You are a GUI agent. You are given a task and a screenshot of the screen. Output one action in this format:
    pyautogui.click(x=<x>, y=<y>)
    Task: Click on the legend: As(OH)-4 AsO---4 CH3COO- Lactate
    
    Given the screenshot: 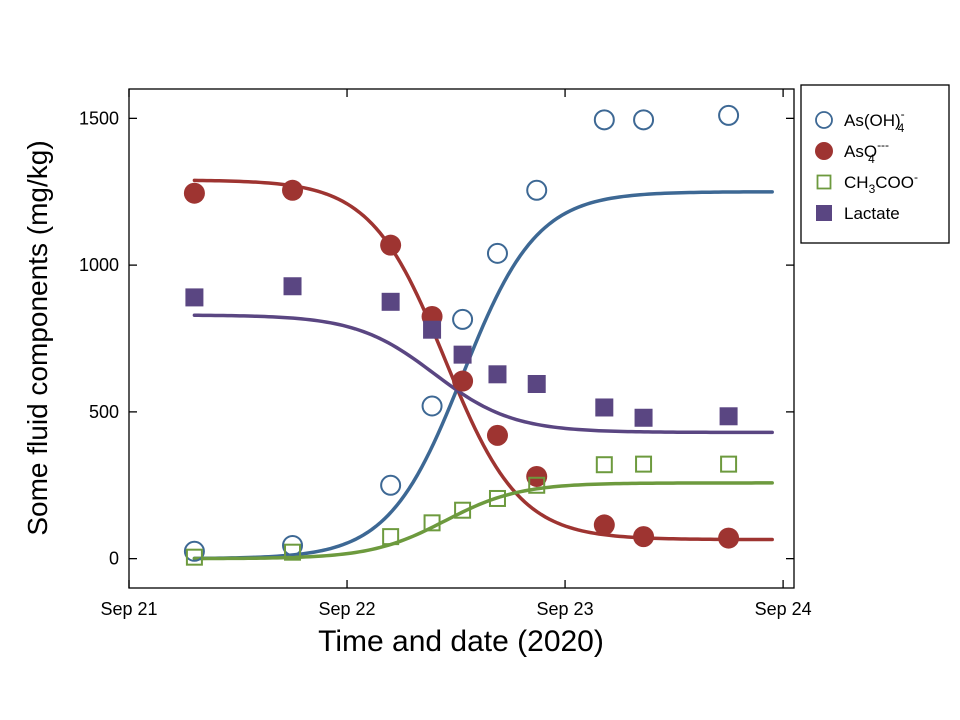 What is the action you would take?
    pyautogui.click(x=875, y=164)
    